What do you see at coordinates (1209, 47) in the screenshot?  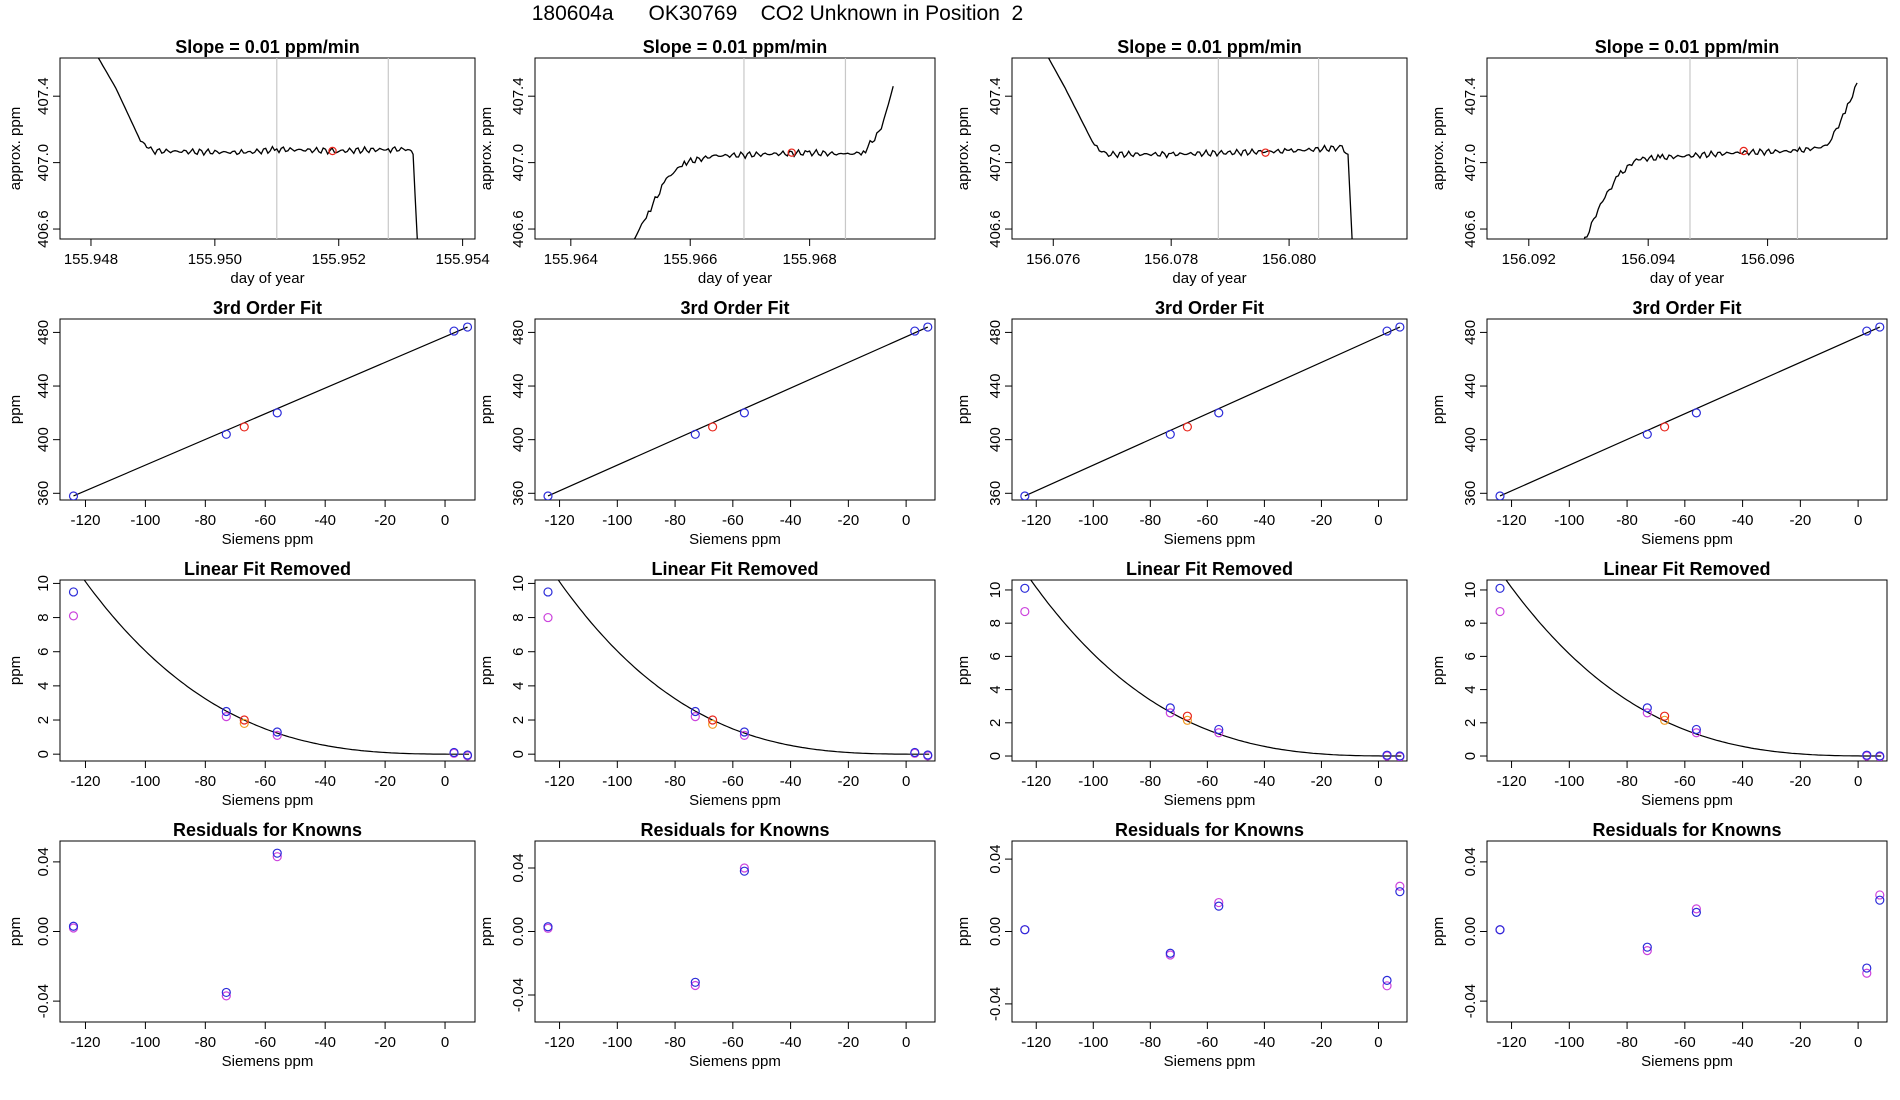 I see `panel-title: Slope = 0.01 ppm/min` at bounding box center [1209, 47].